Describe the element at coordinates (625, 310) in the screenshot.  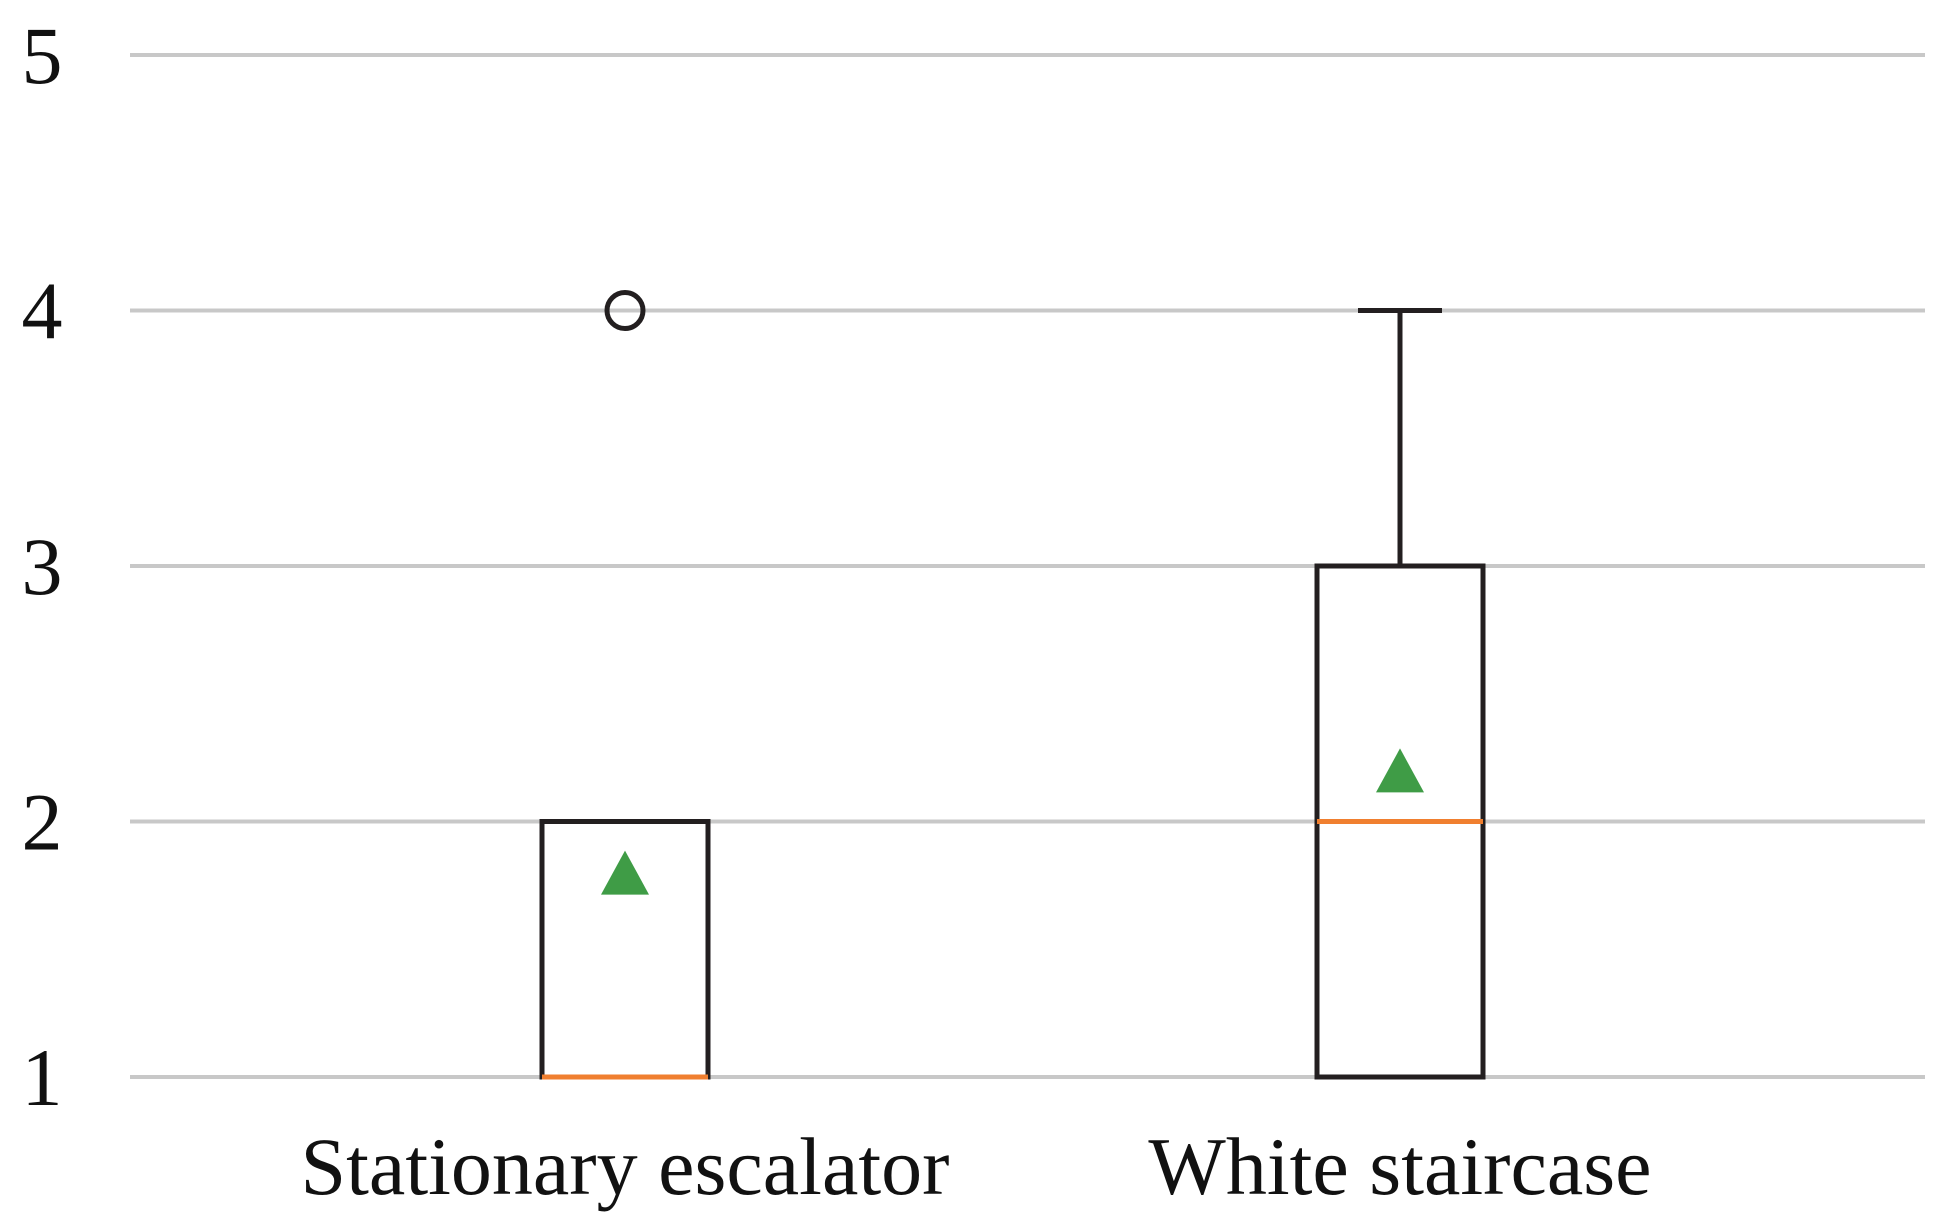
I see `outlier-point` at that location.